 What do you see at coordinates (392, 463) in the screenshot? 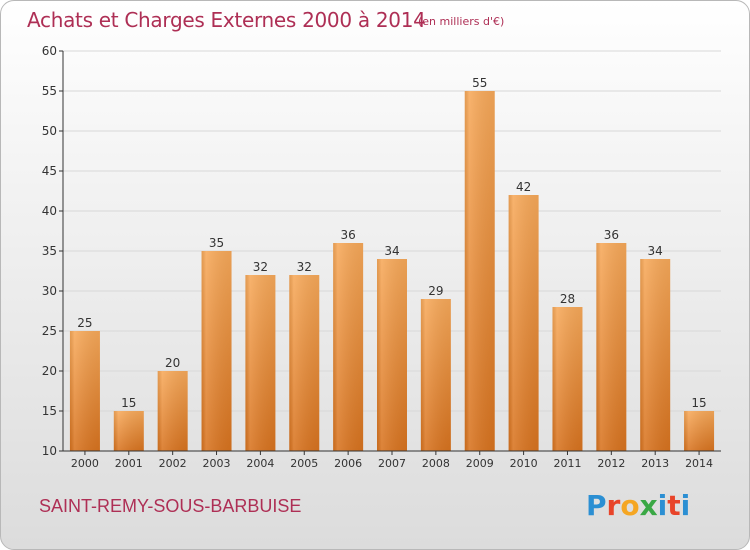
I see `x-tick-label: 2007` at bounding box center [392, 463].